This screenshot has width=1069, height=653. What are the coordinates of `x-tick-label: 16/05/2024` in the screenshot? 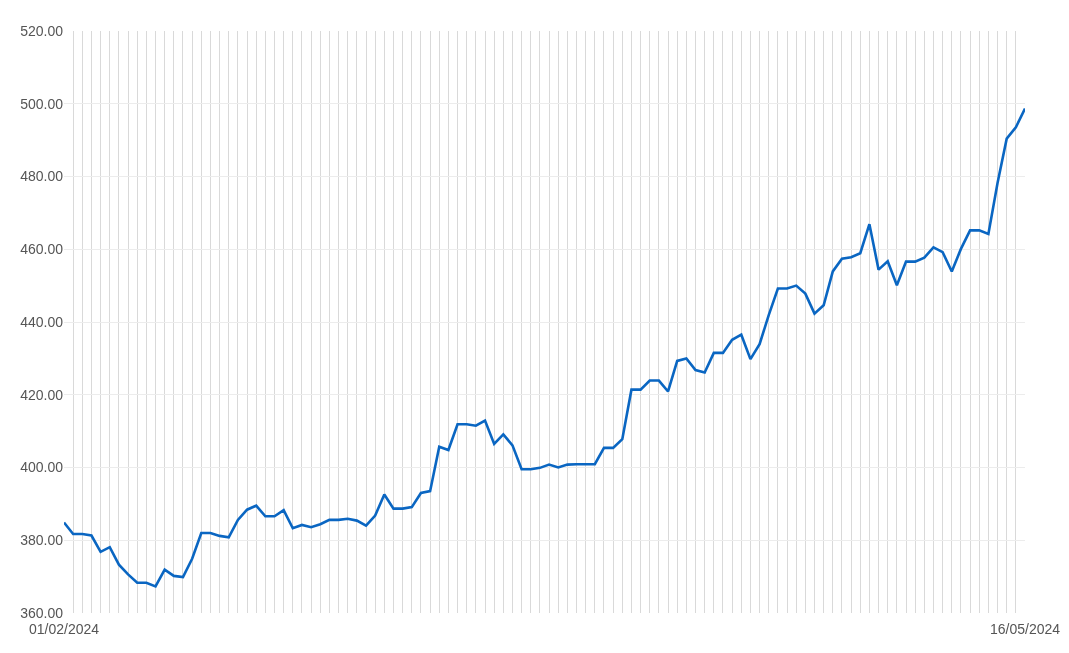 It's located at (1025, 629).